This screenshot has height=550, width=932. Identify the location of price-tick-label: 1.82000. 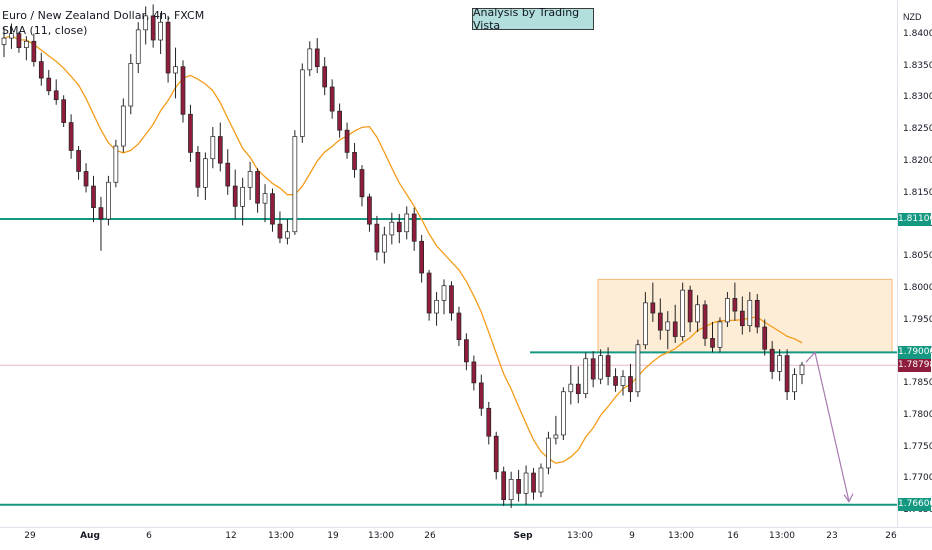
(917, 160).